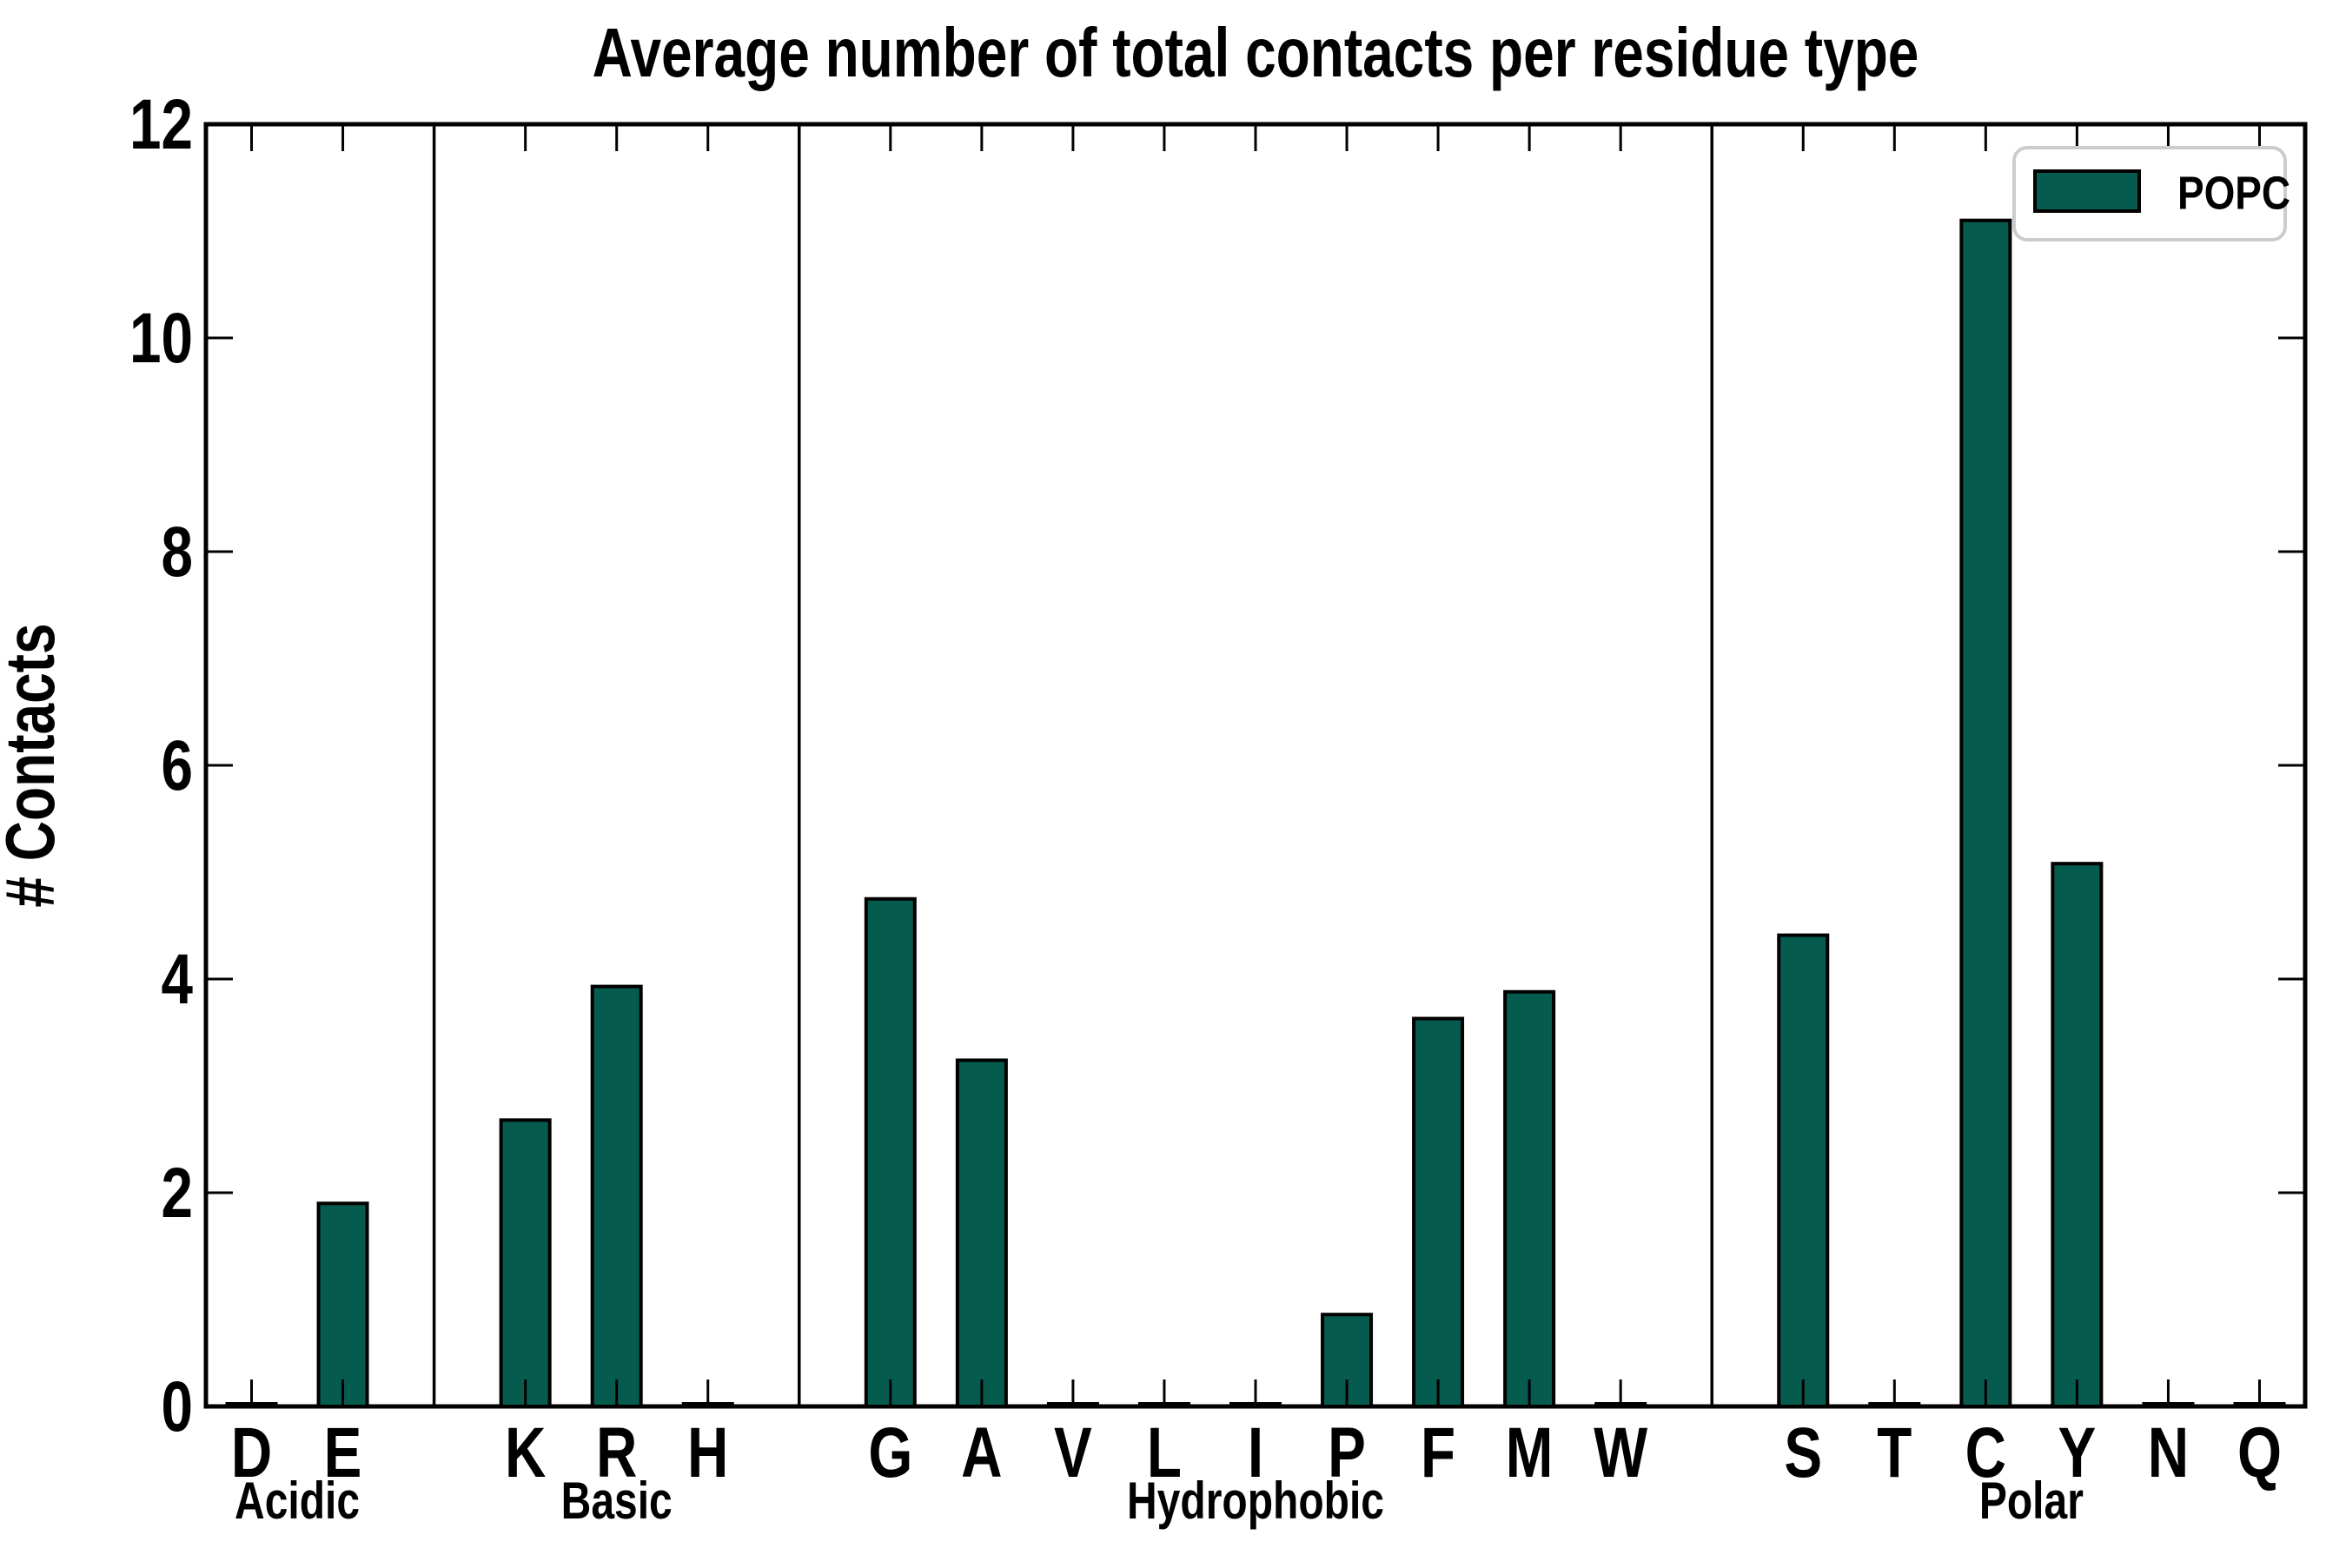  What do you see at coordinates (161, 338) in the screenshot?
I see `y-tick-label-10: 10` at bounding box center [161, 338].